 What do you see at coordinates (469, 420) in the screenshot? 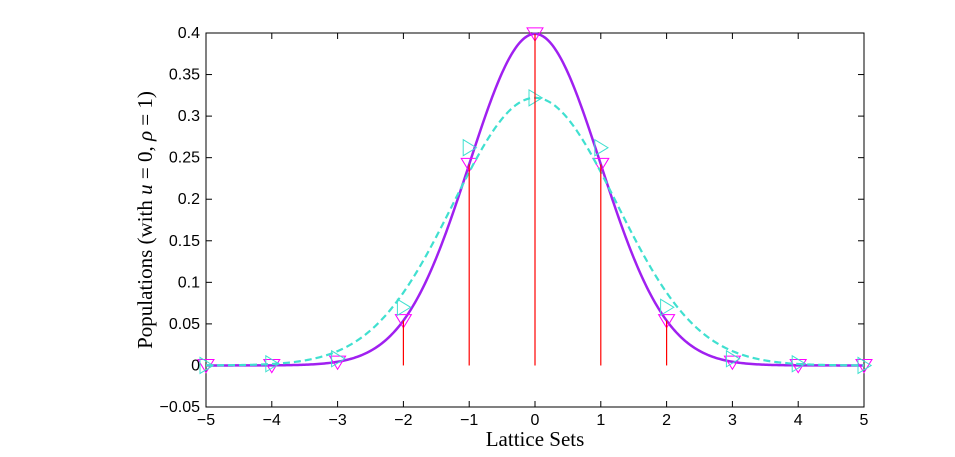
I see `x-tick-label: −1` at bounding box center [469, 420].